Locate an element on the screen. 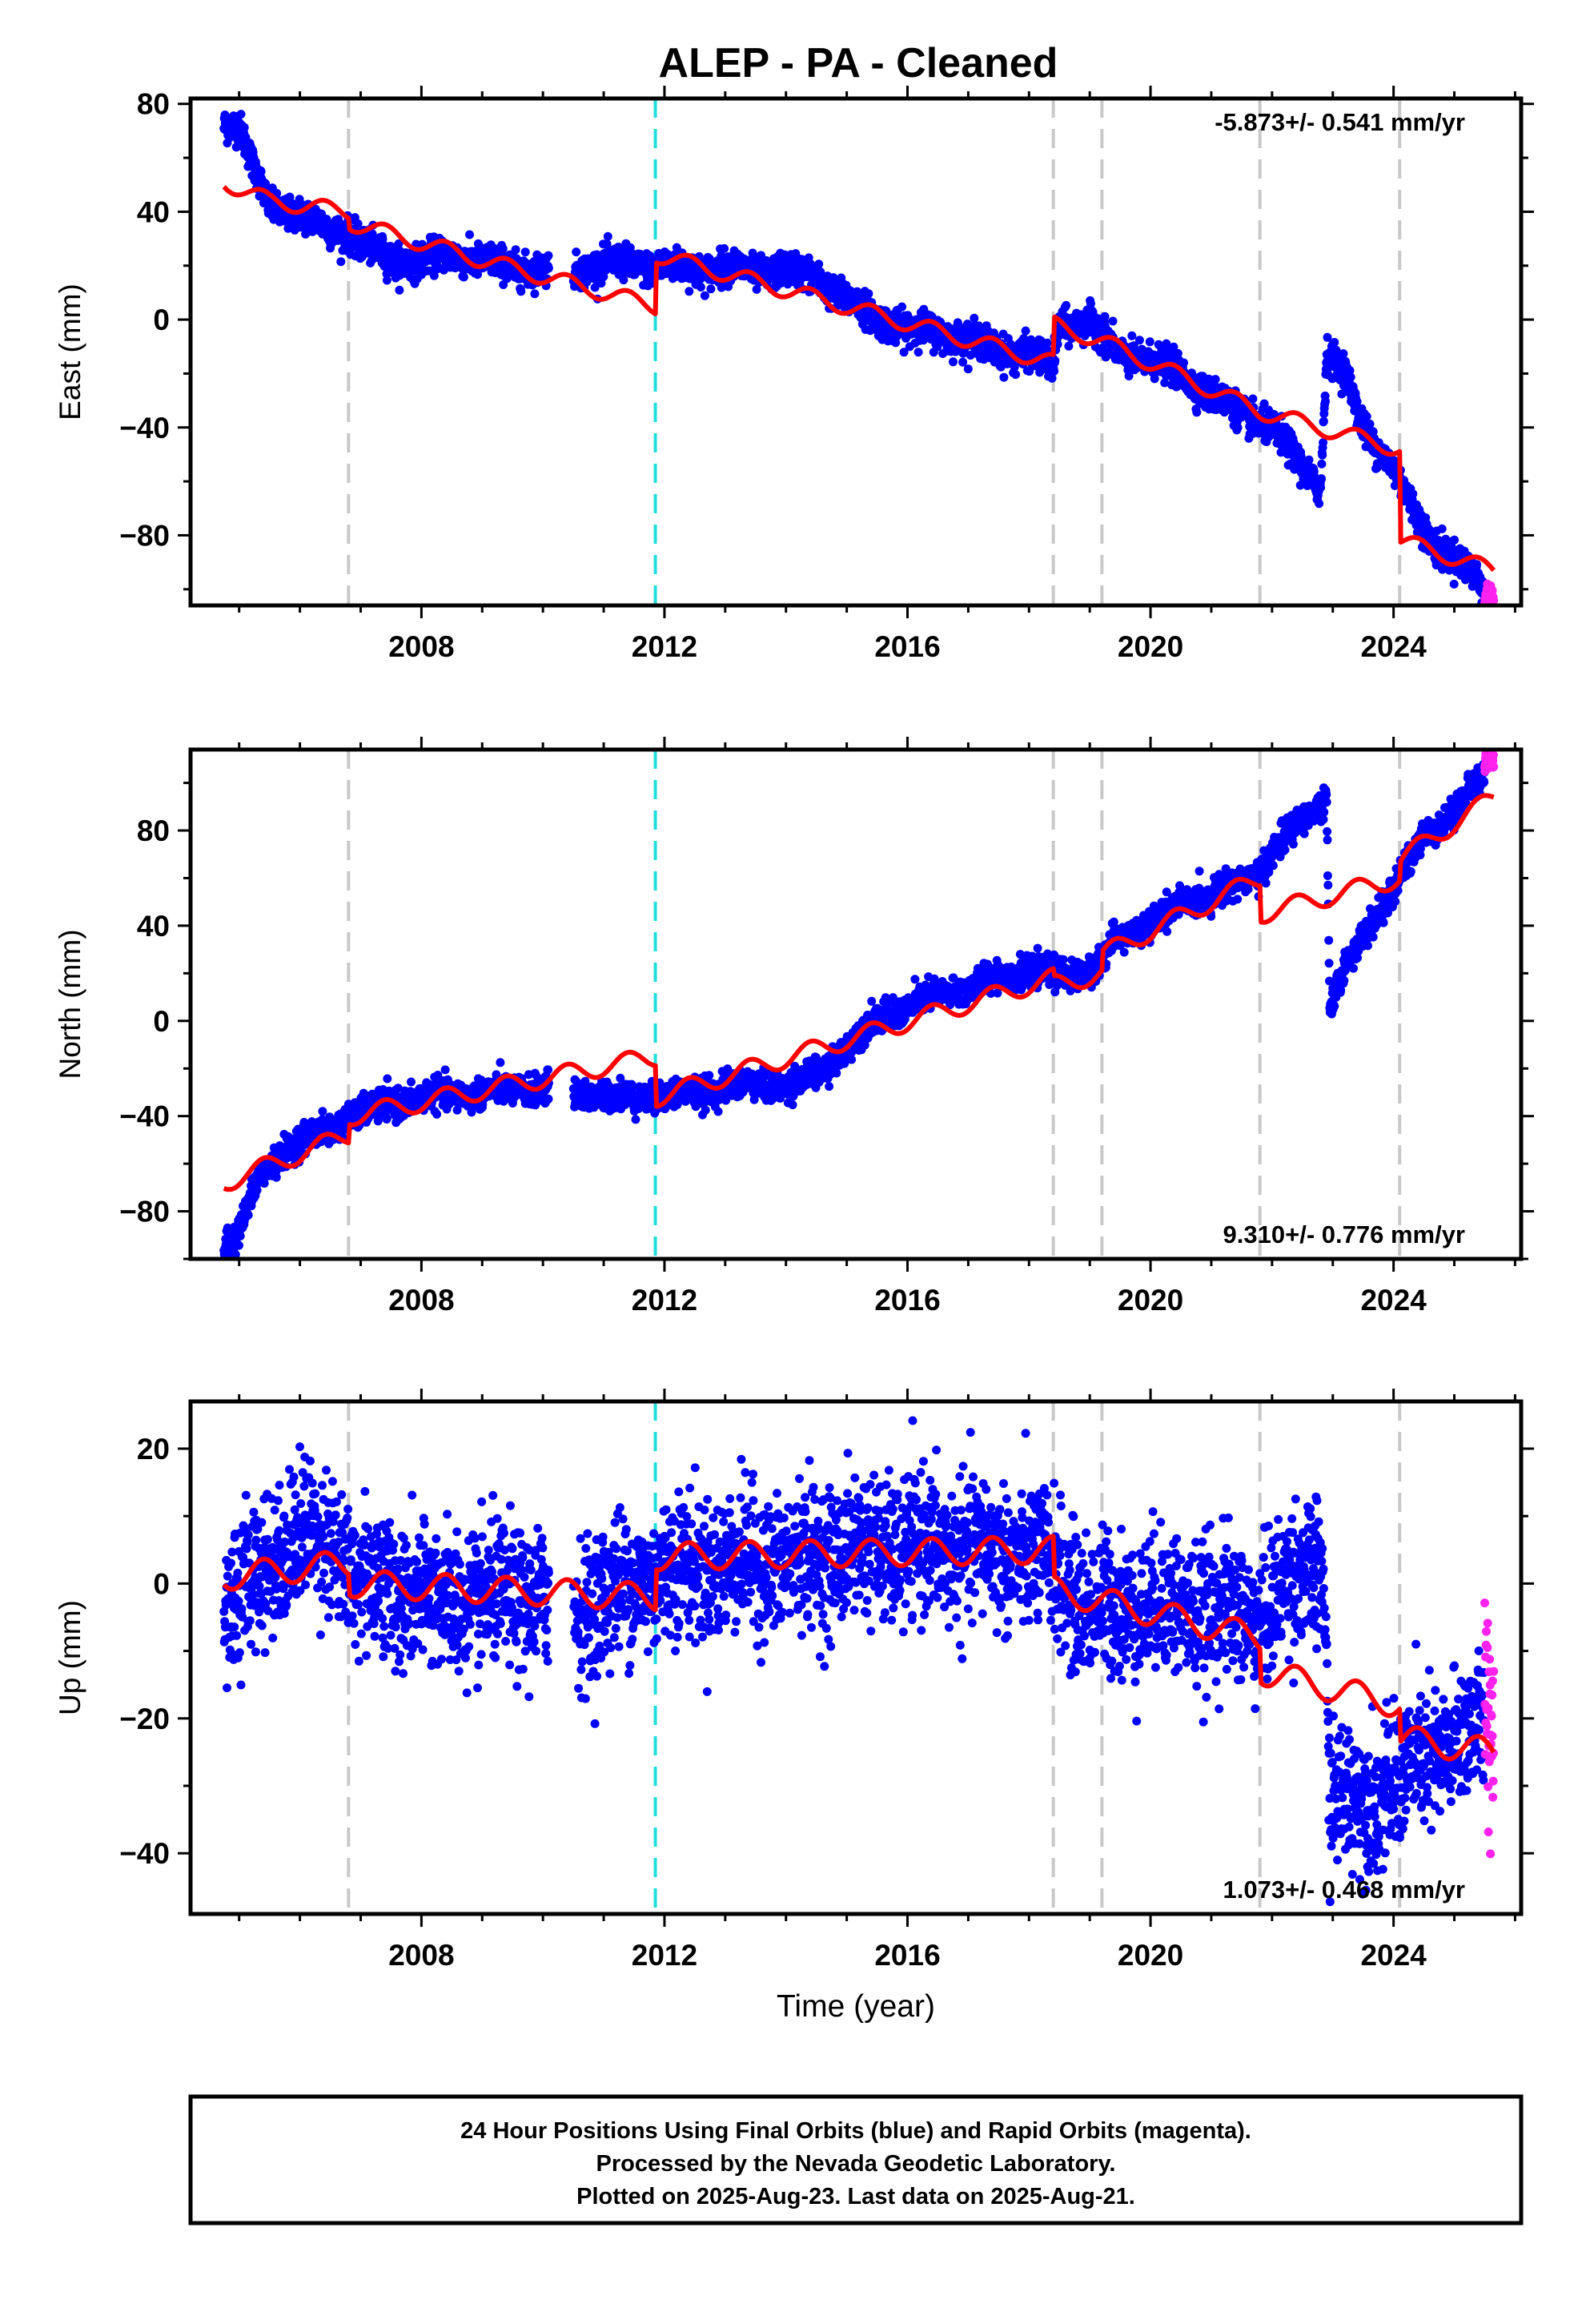  y-tick-label: 80 is located at coordinates (154, 104).